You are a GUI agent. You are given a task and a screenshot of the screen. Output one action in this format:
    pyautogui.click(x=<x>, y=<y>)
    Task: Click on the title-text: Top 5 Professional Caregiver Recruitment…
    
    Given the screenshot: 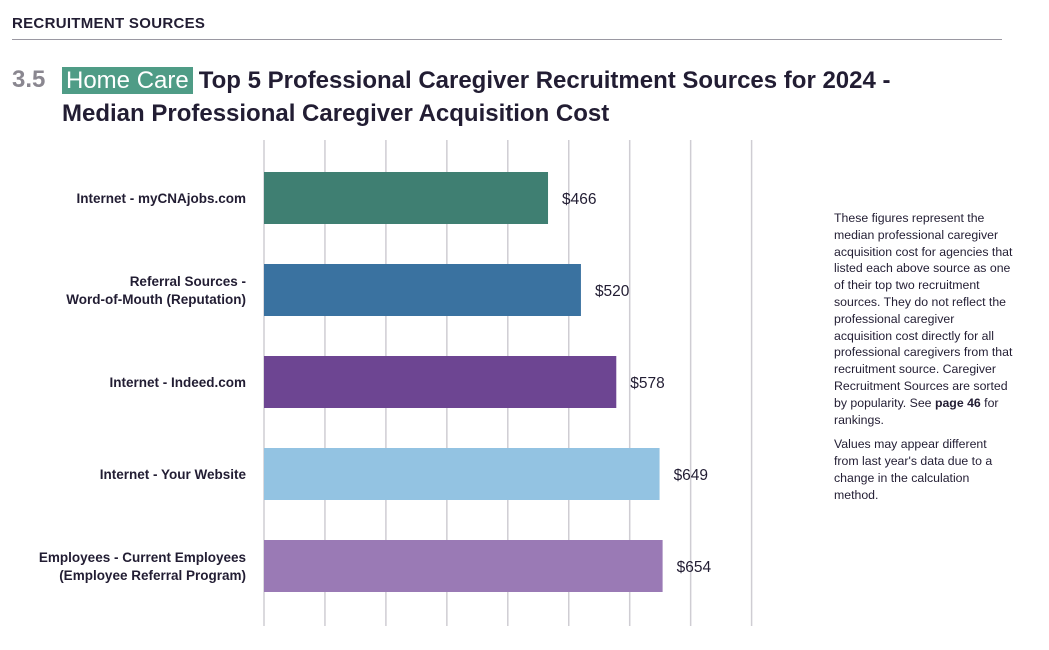 What is the action you would take?
    pyautogui.click(x=476, y=97)
    